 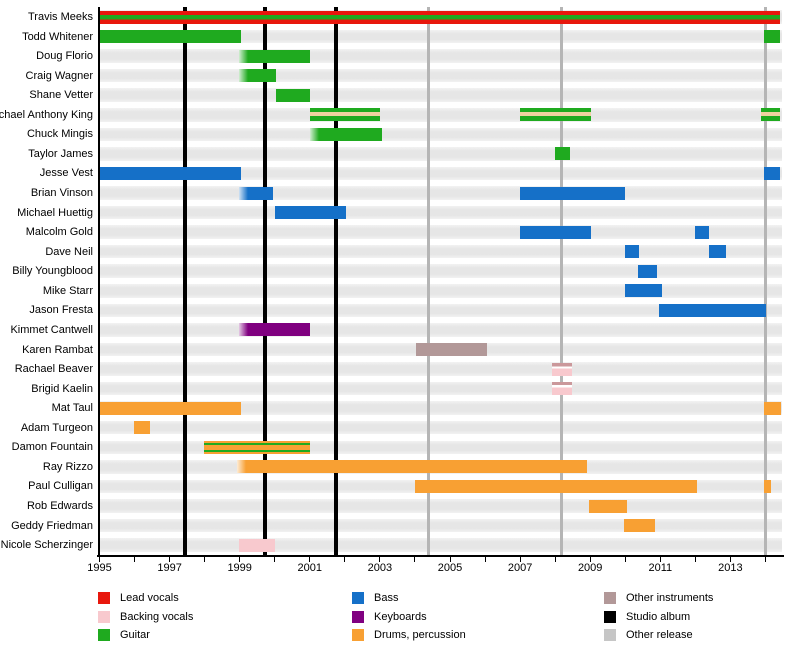 What do you see at coordinates (60, 17) in the screenshot?
I see `member-label: Travis Meeks` at bounding box center [60, 17].